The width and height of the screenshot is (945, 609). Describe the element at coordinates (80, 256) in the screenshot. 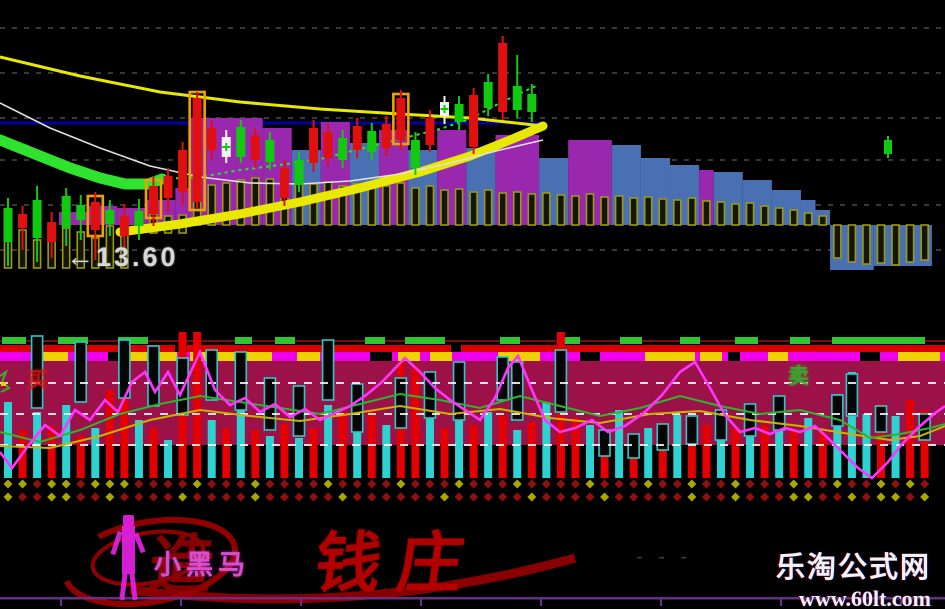

I see `left-arrow-icon: ←` at that location.